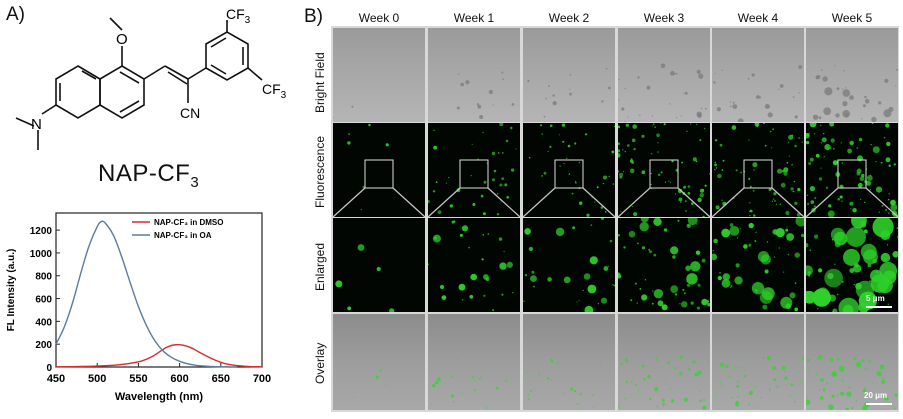 This screenshot has height=419, width=903. What do you see at coordinates (36, 124) in the screenshot?
I see `atom-nitrogen: N` at bounding box center [36, 124].